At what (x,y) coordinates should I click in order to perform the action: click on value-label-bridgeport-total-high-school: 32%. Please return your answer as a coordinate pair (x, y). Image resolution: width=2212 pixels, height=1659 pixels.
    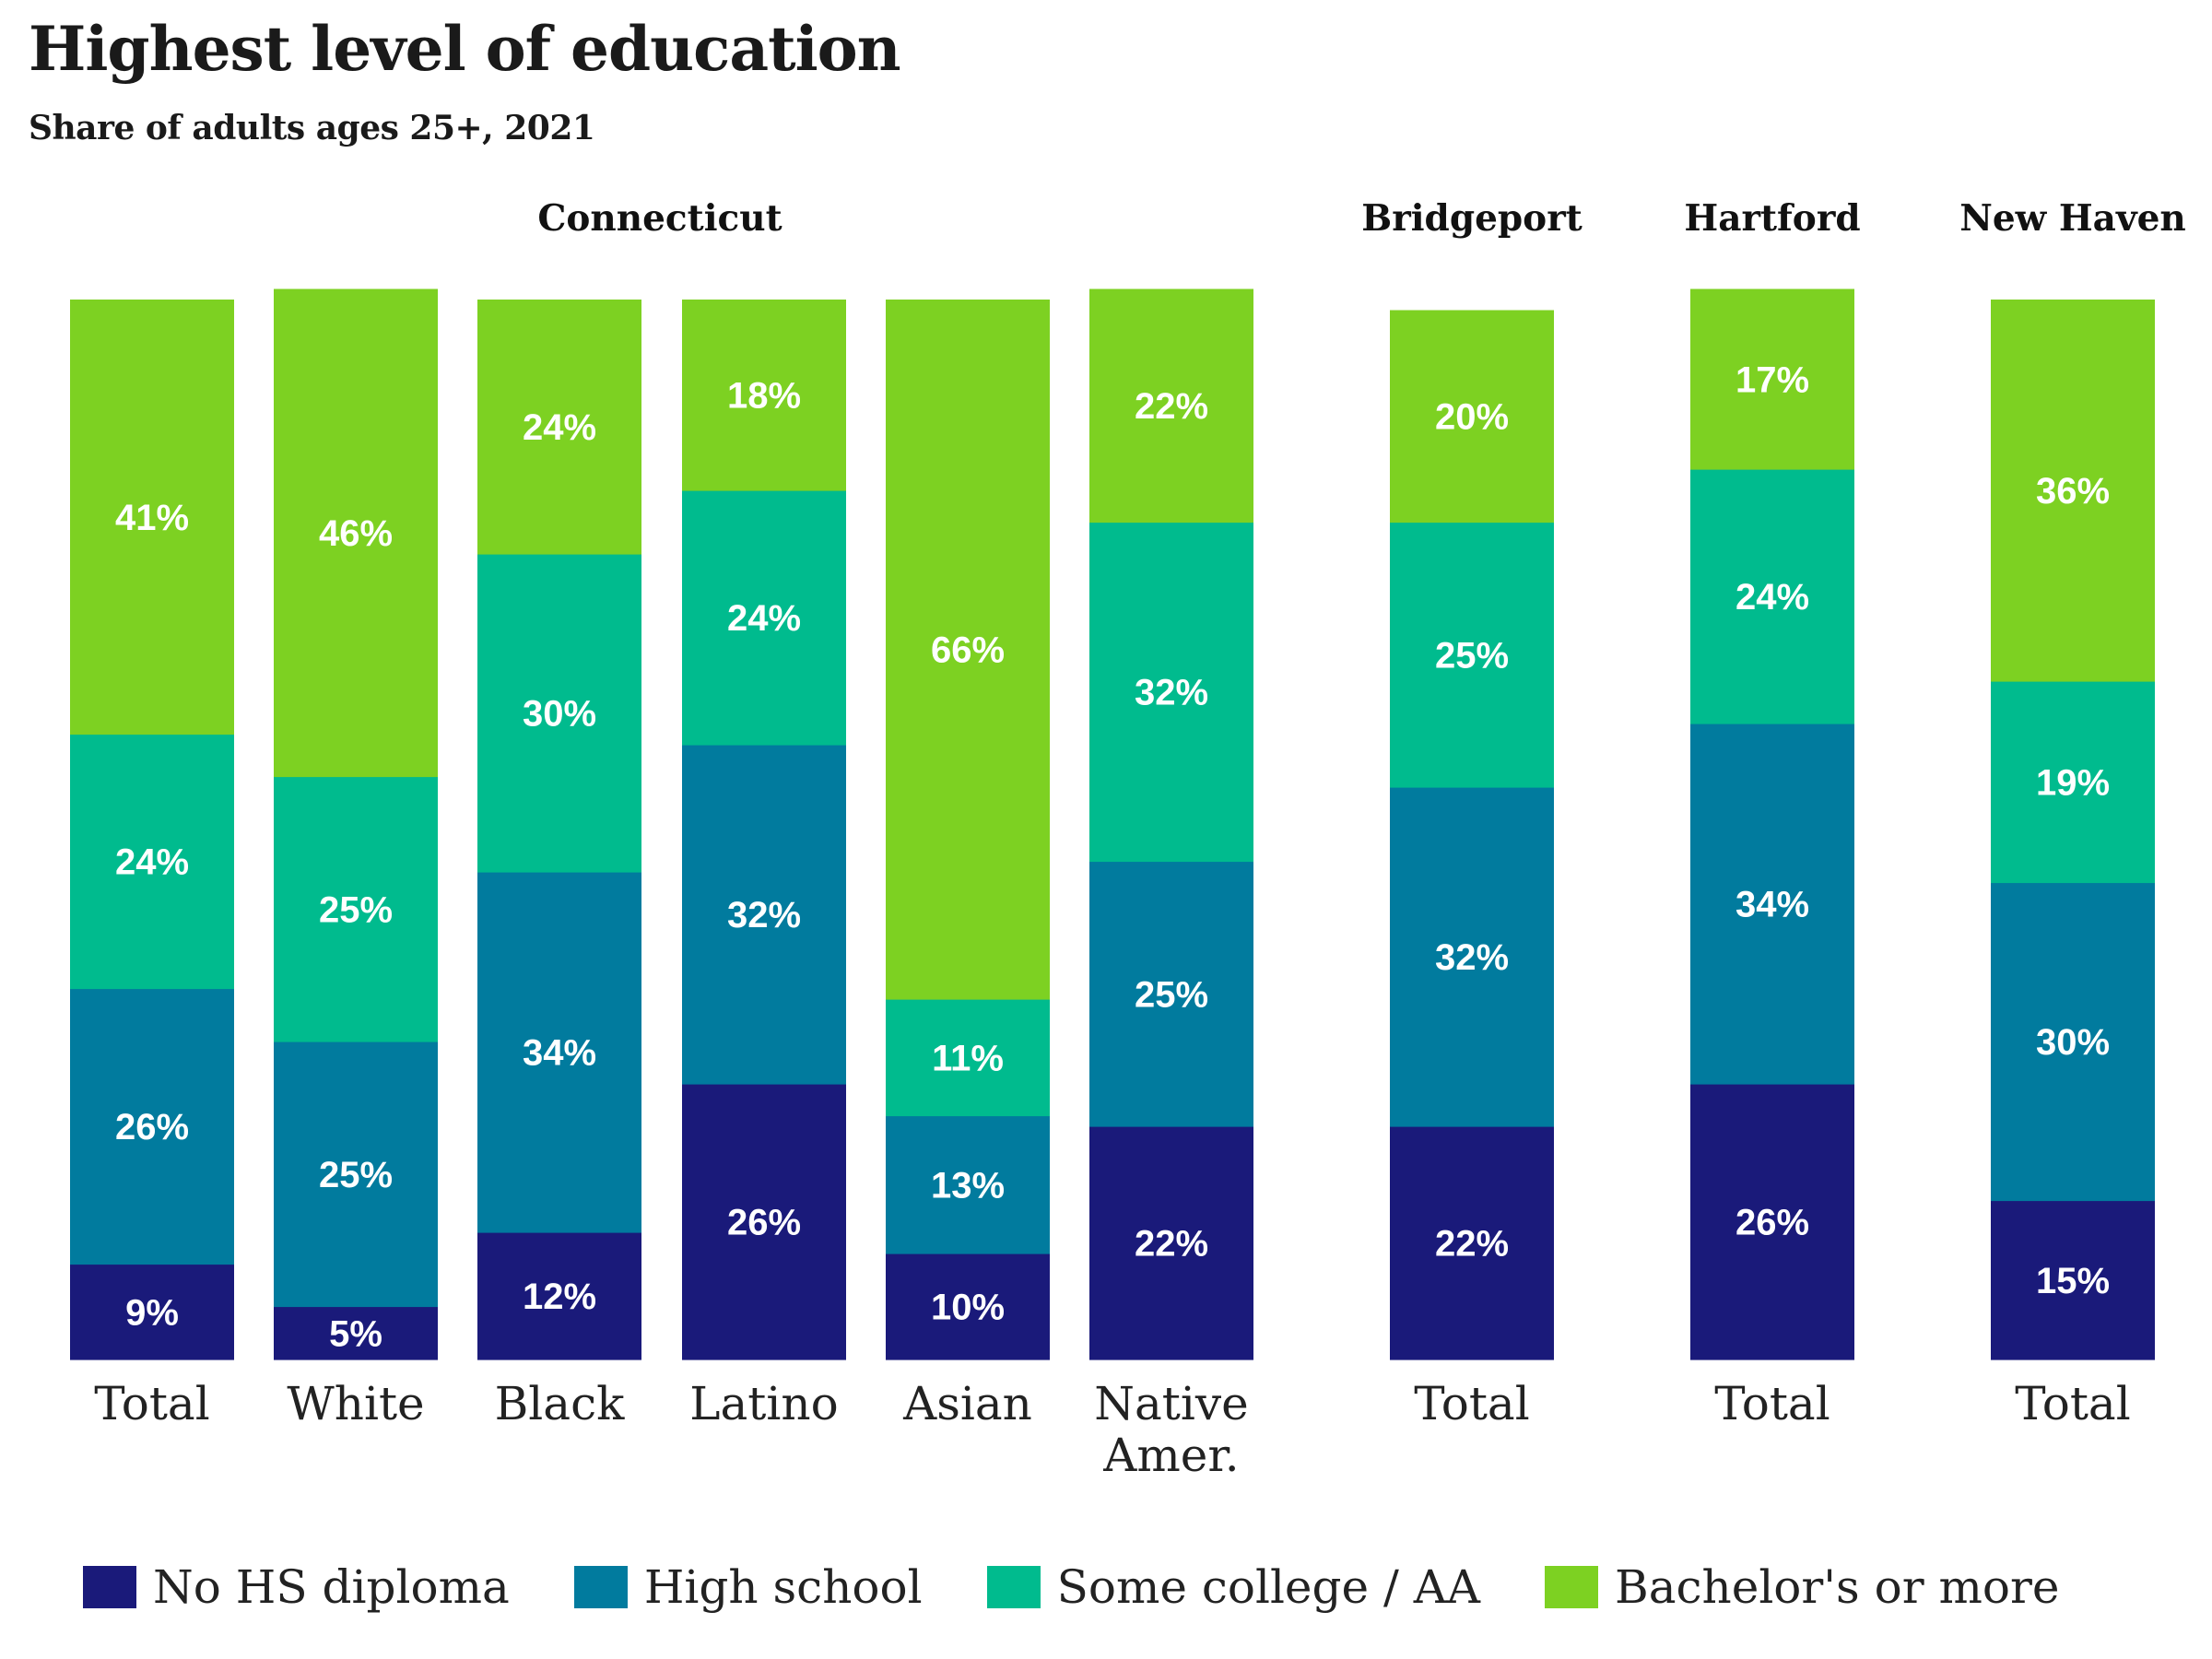
    Looking at the image, I should click on (1472, 957).